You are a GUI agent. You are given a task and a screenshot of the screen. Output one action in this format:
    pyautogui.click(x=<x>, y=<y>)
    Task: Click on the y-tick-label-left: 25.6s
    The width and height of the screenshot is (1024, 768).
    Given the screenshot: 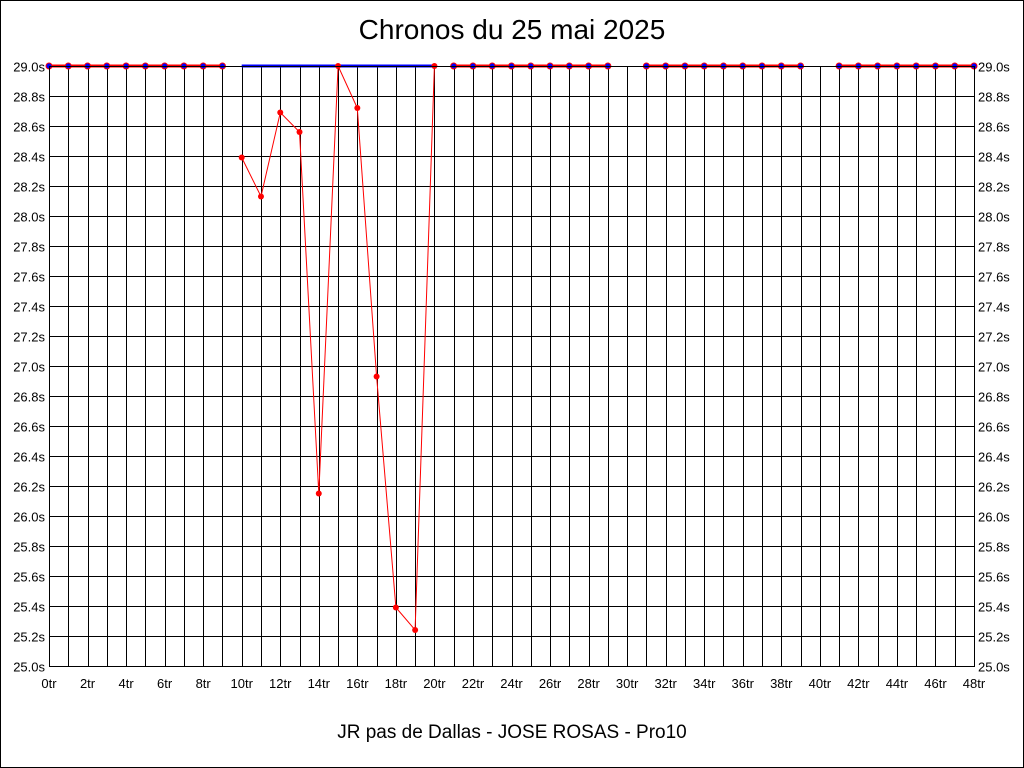 What is the action you would take?
    pyautogui.click(x=29, y=577)
    